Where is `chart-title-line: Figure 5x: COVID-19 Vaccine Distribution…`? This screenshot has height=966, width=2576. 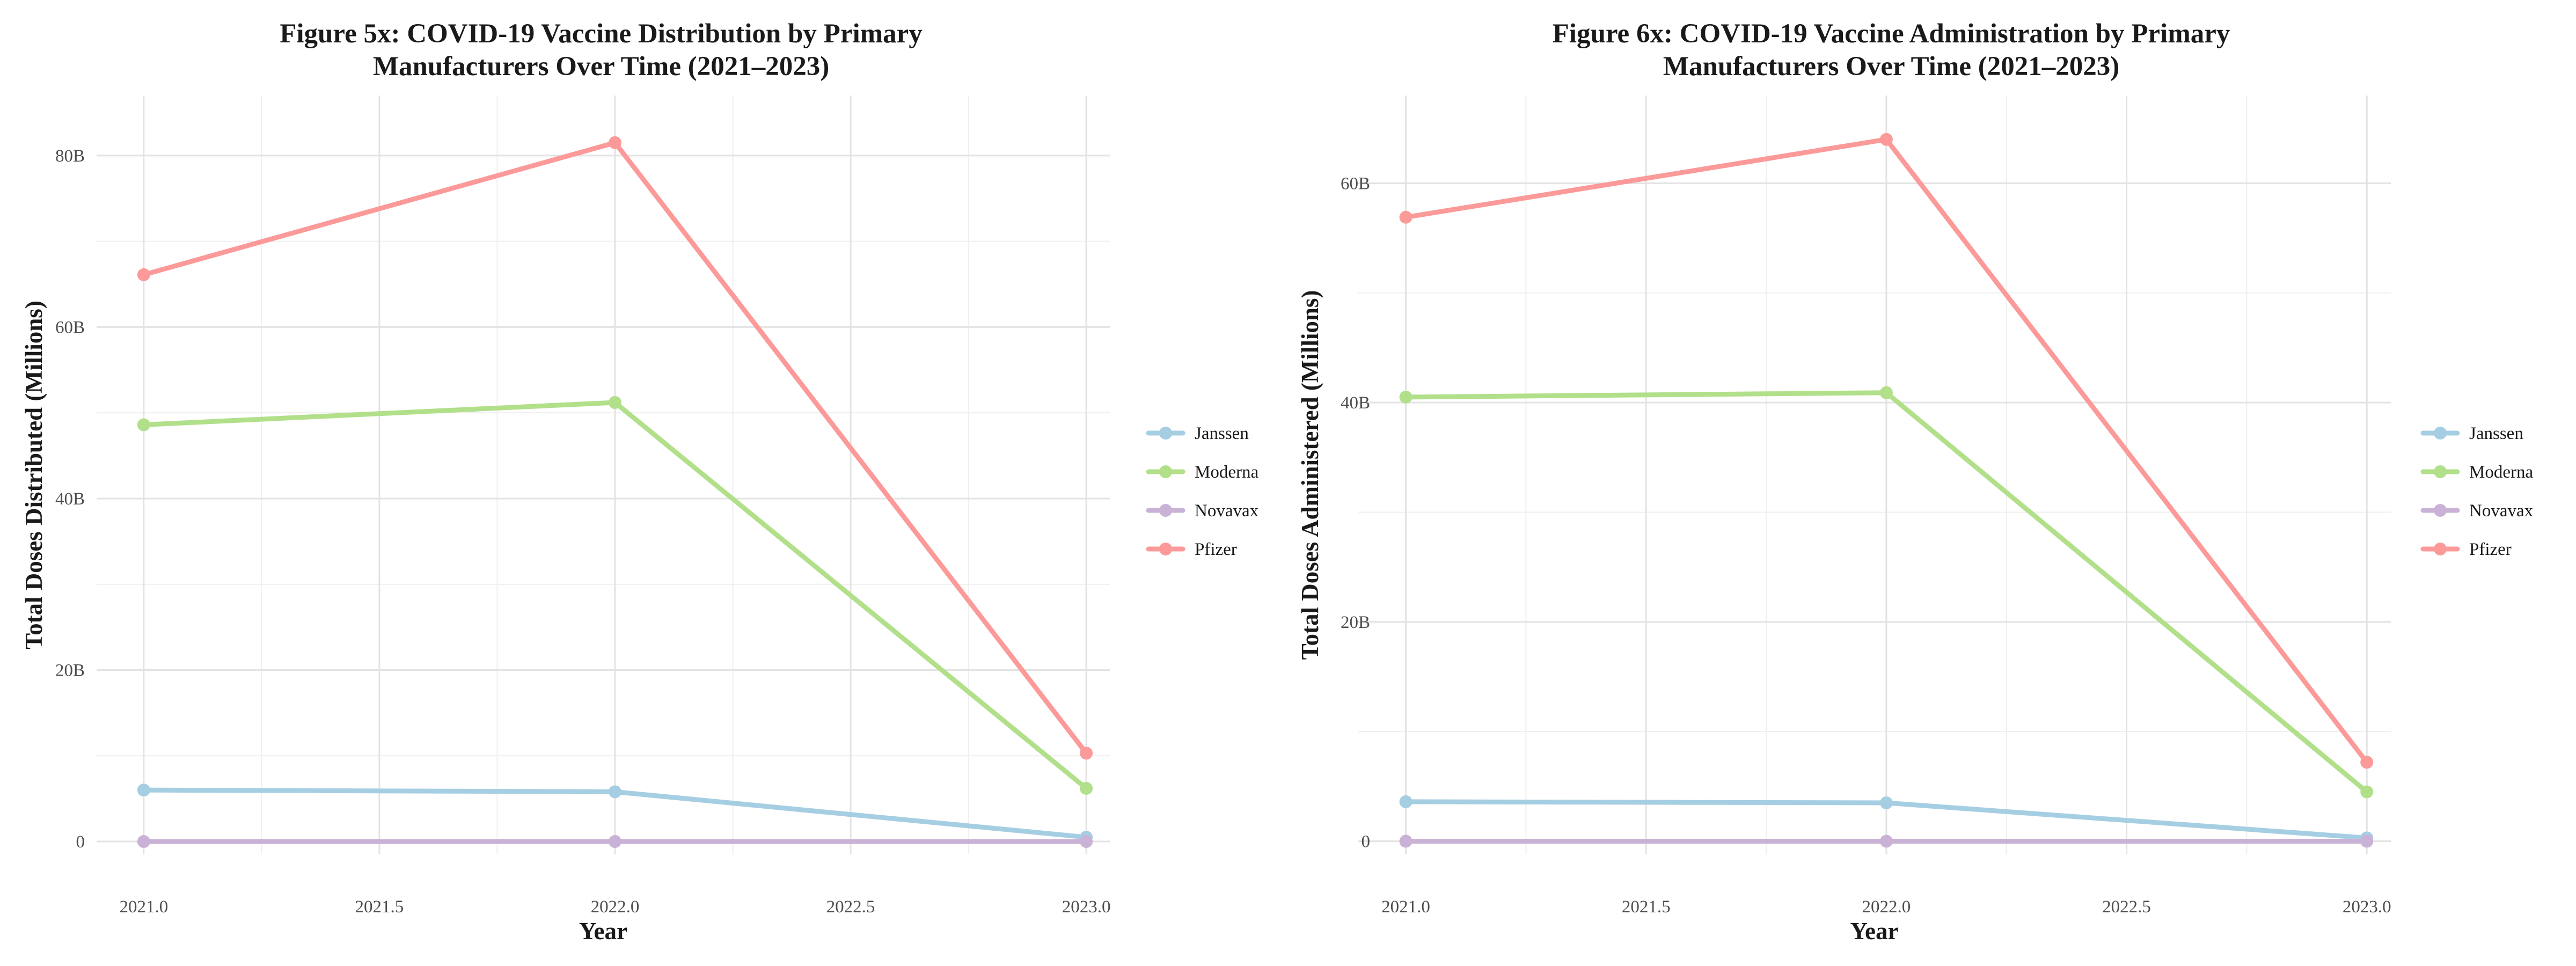
chart-title-line: Figure 5x: COVID-19 Vaccine Distribution… is located at coordinates (601, 34).